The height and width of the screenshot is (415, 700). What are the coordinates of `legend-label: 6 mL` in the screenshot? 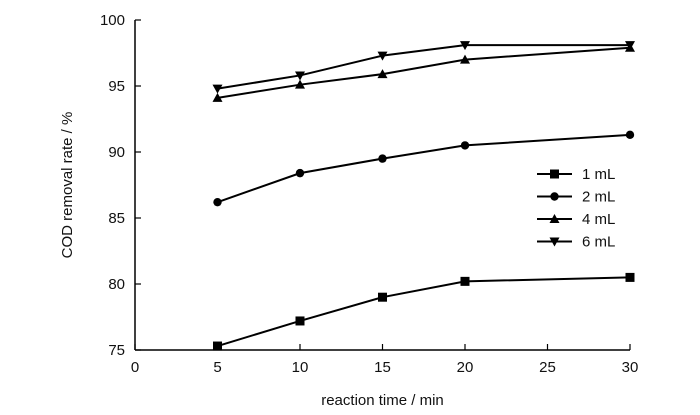 It's located at (598, 242).